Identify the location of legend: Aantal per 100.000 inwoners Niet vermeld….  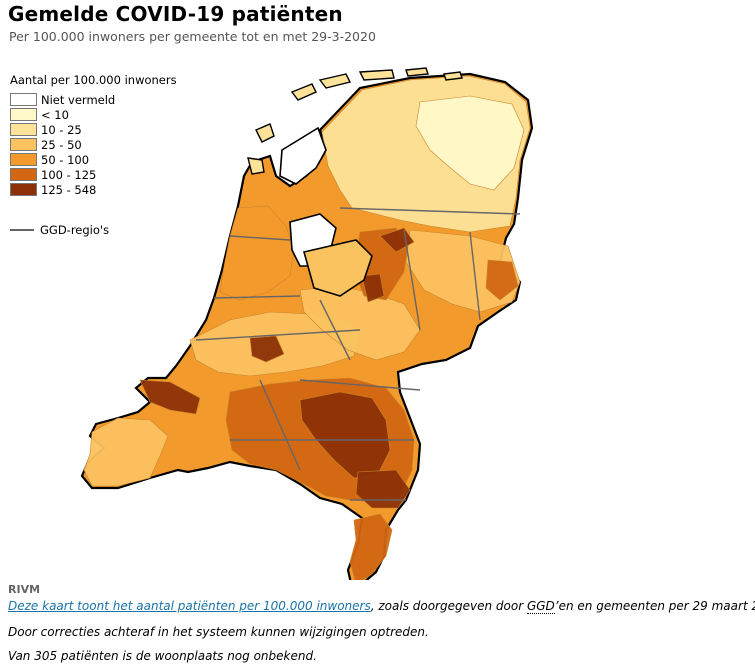
(93, 155).